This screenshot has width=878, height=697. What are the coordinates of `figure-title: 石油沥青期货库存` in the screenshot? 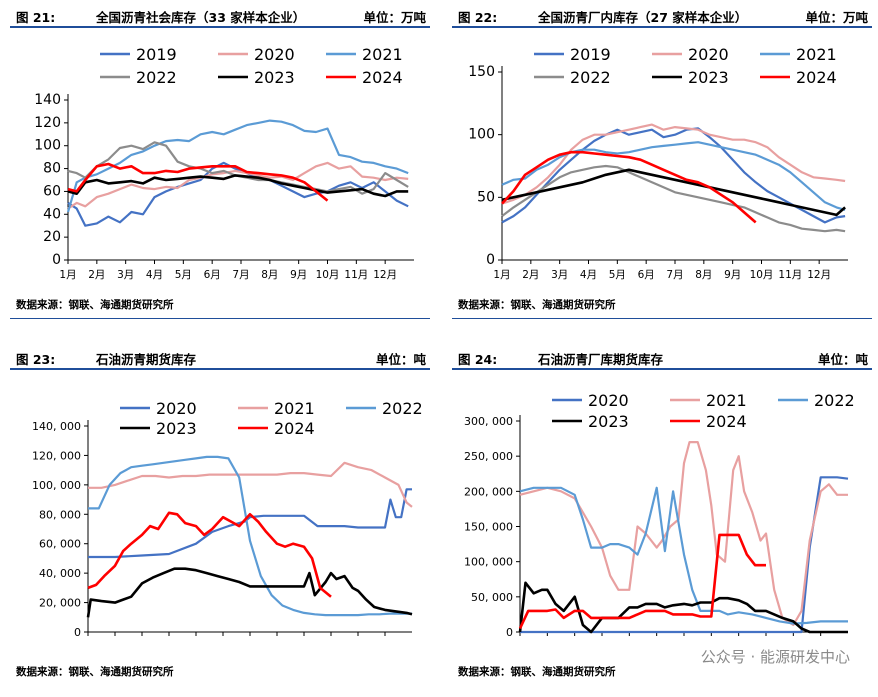 It's located at (146, 359).